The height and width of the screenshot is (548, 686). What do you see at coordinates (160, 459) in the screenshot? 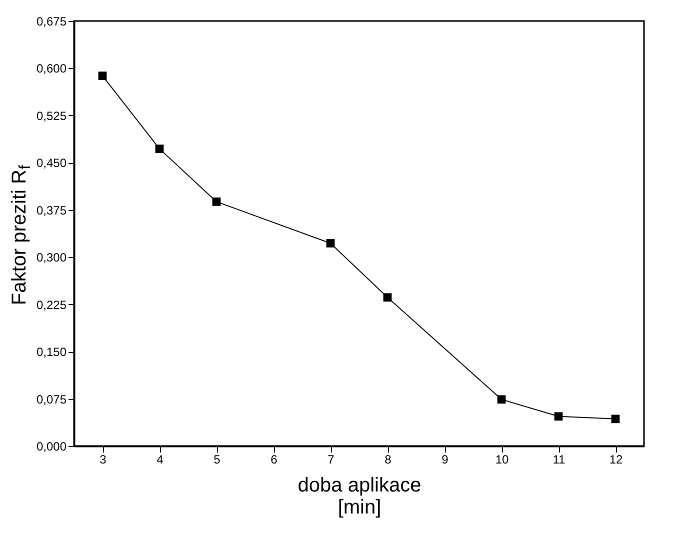
I see `x-tick-label: 4` at bounding box center [160, 459].